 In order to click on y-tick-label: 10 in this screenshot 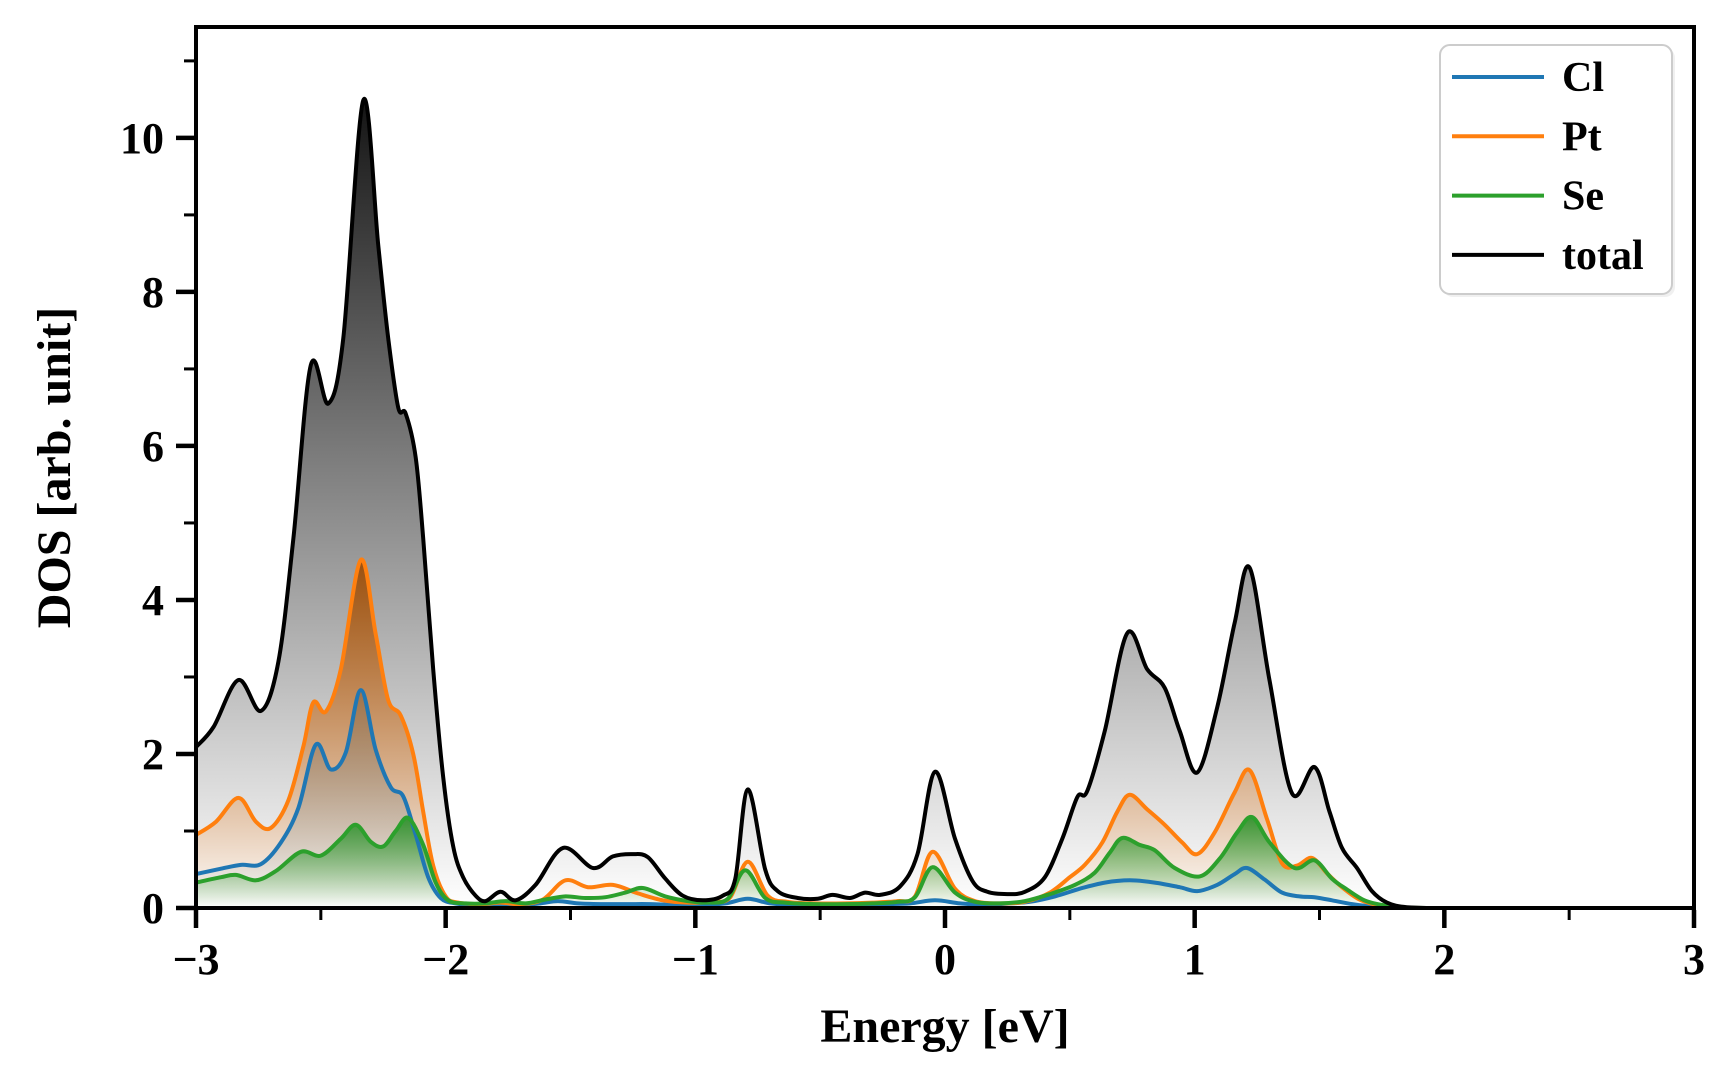, I will do `click(142, 138)`.